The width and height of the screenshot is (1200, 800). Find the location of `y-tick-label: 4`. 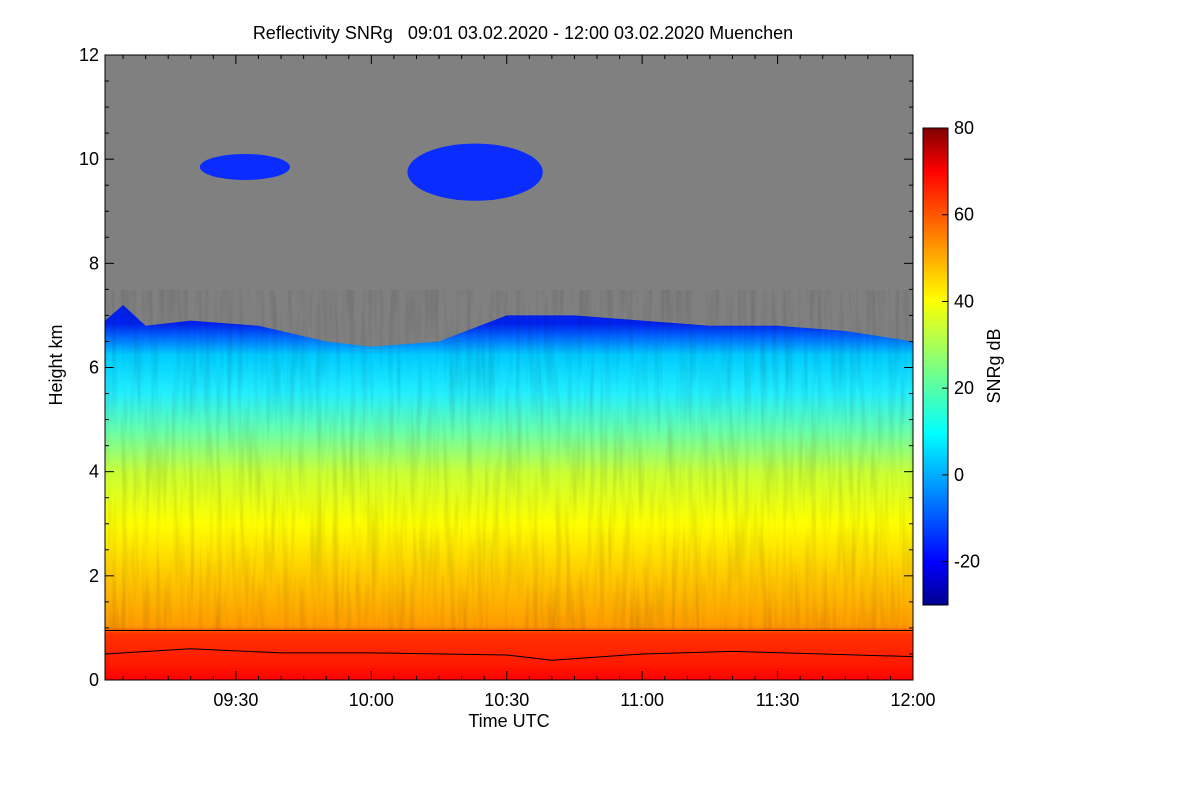

y-tick-label: 4 is located at coordinates (94, 472).